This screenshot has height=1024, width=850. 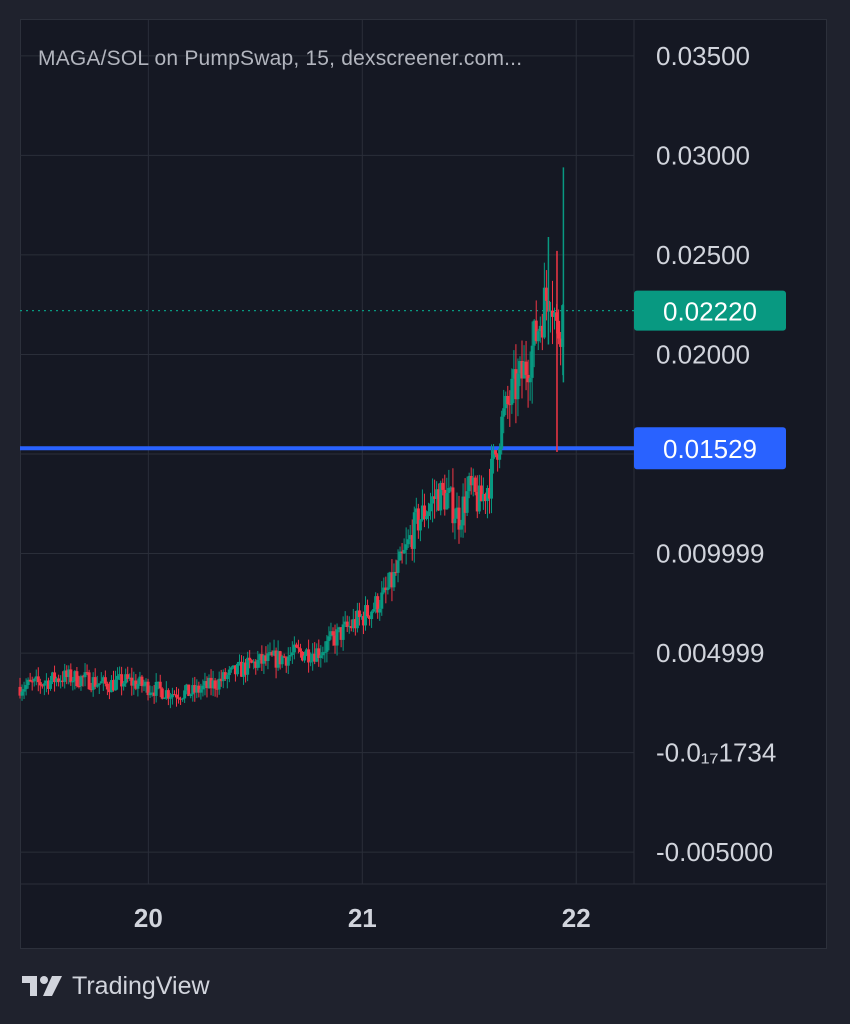 I want to click on x-tick-label: 22, so click(x=576, y=918).